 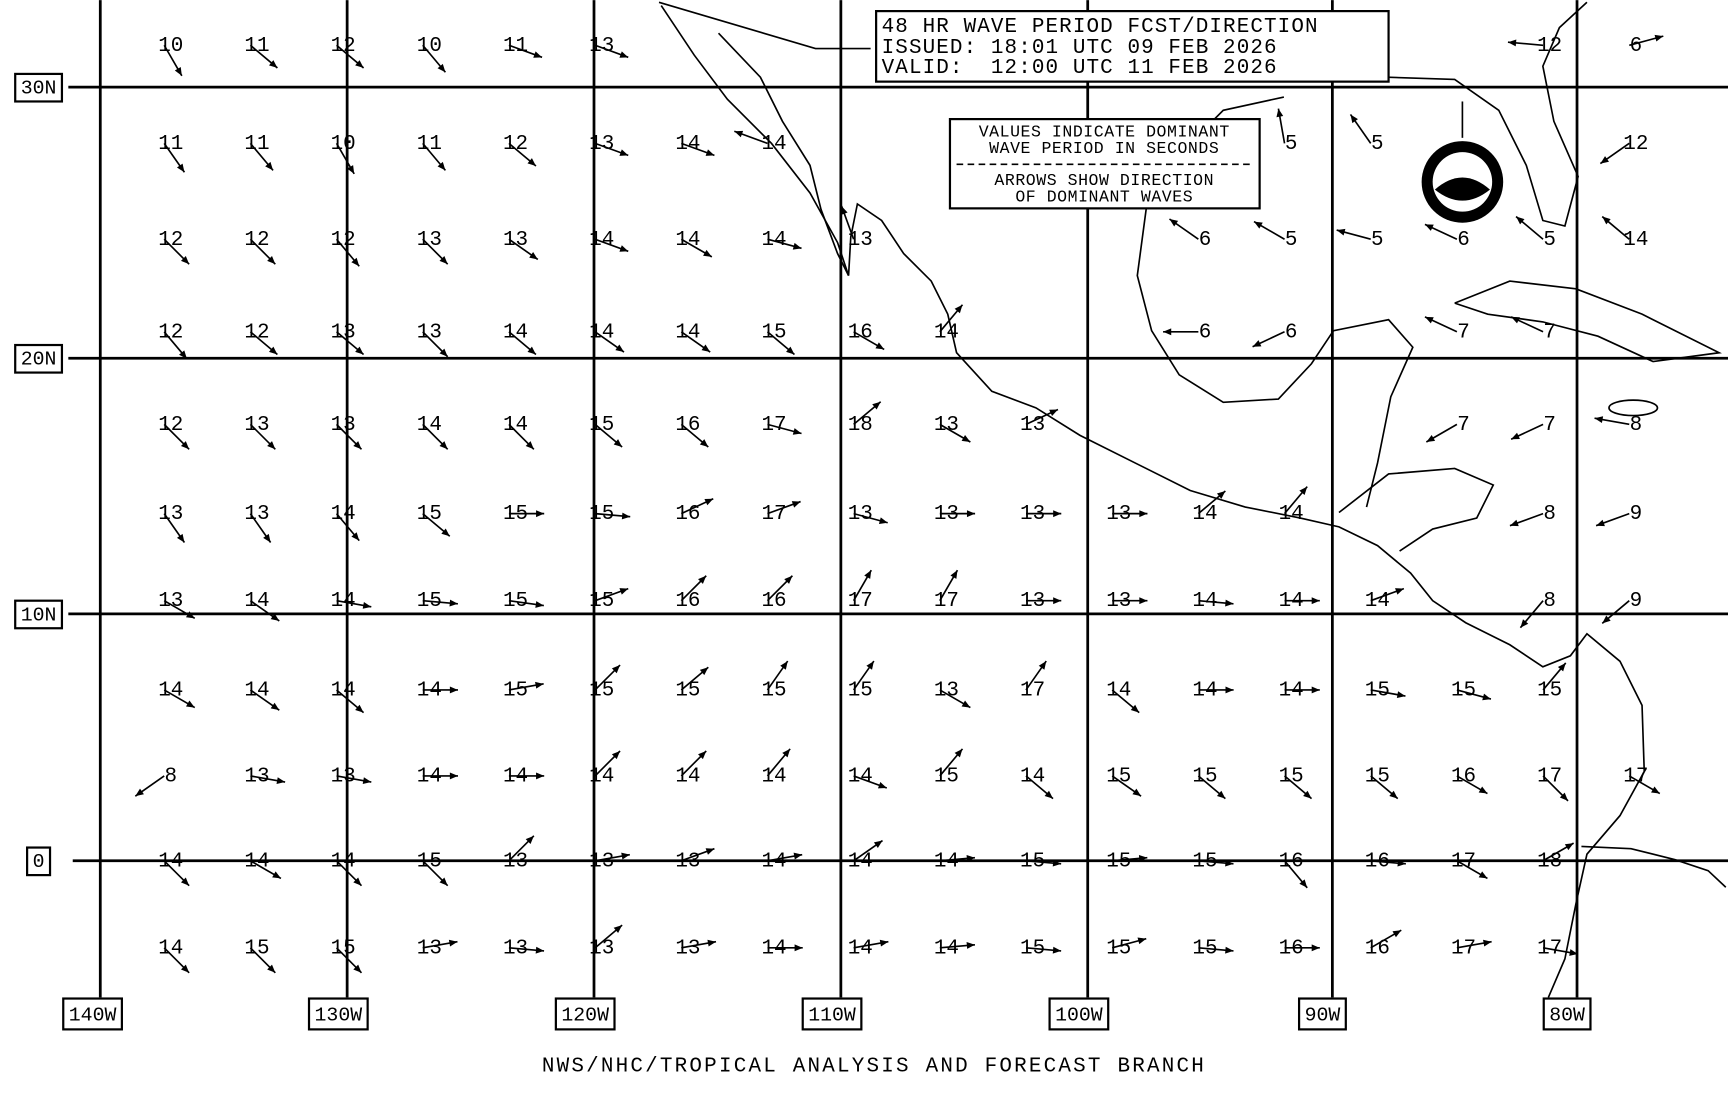 I want to click on island, so click(x=1633, y=408).